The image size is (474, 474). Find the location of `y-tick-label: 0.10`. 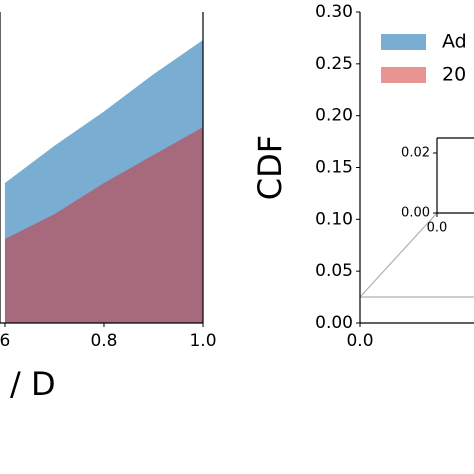

y-tick-label: 0.10 is located at coordinates (334, 219).